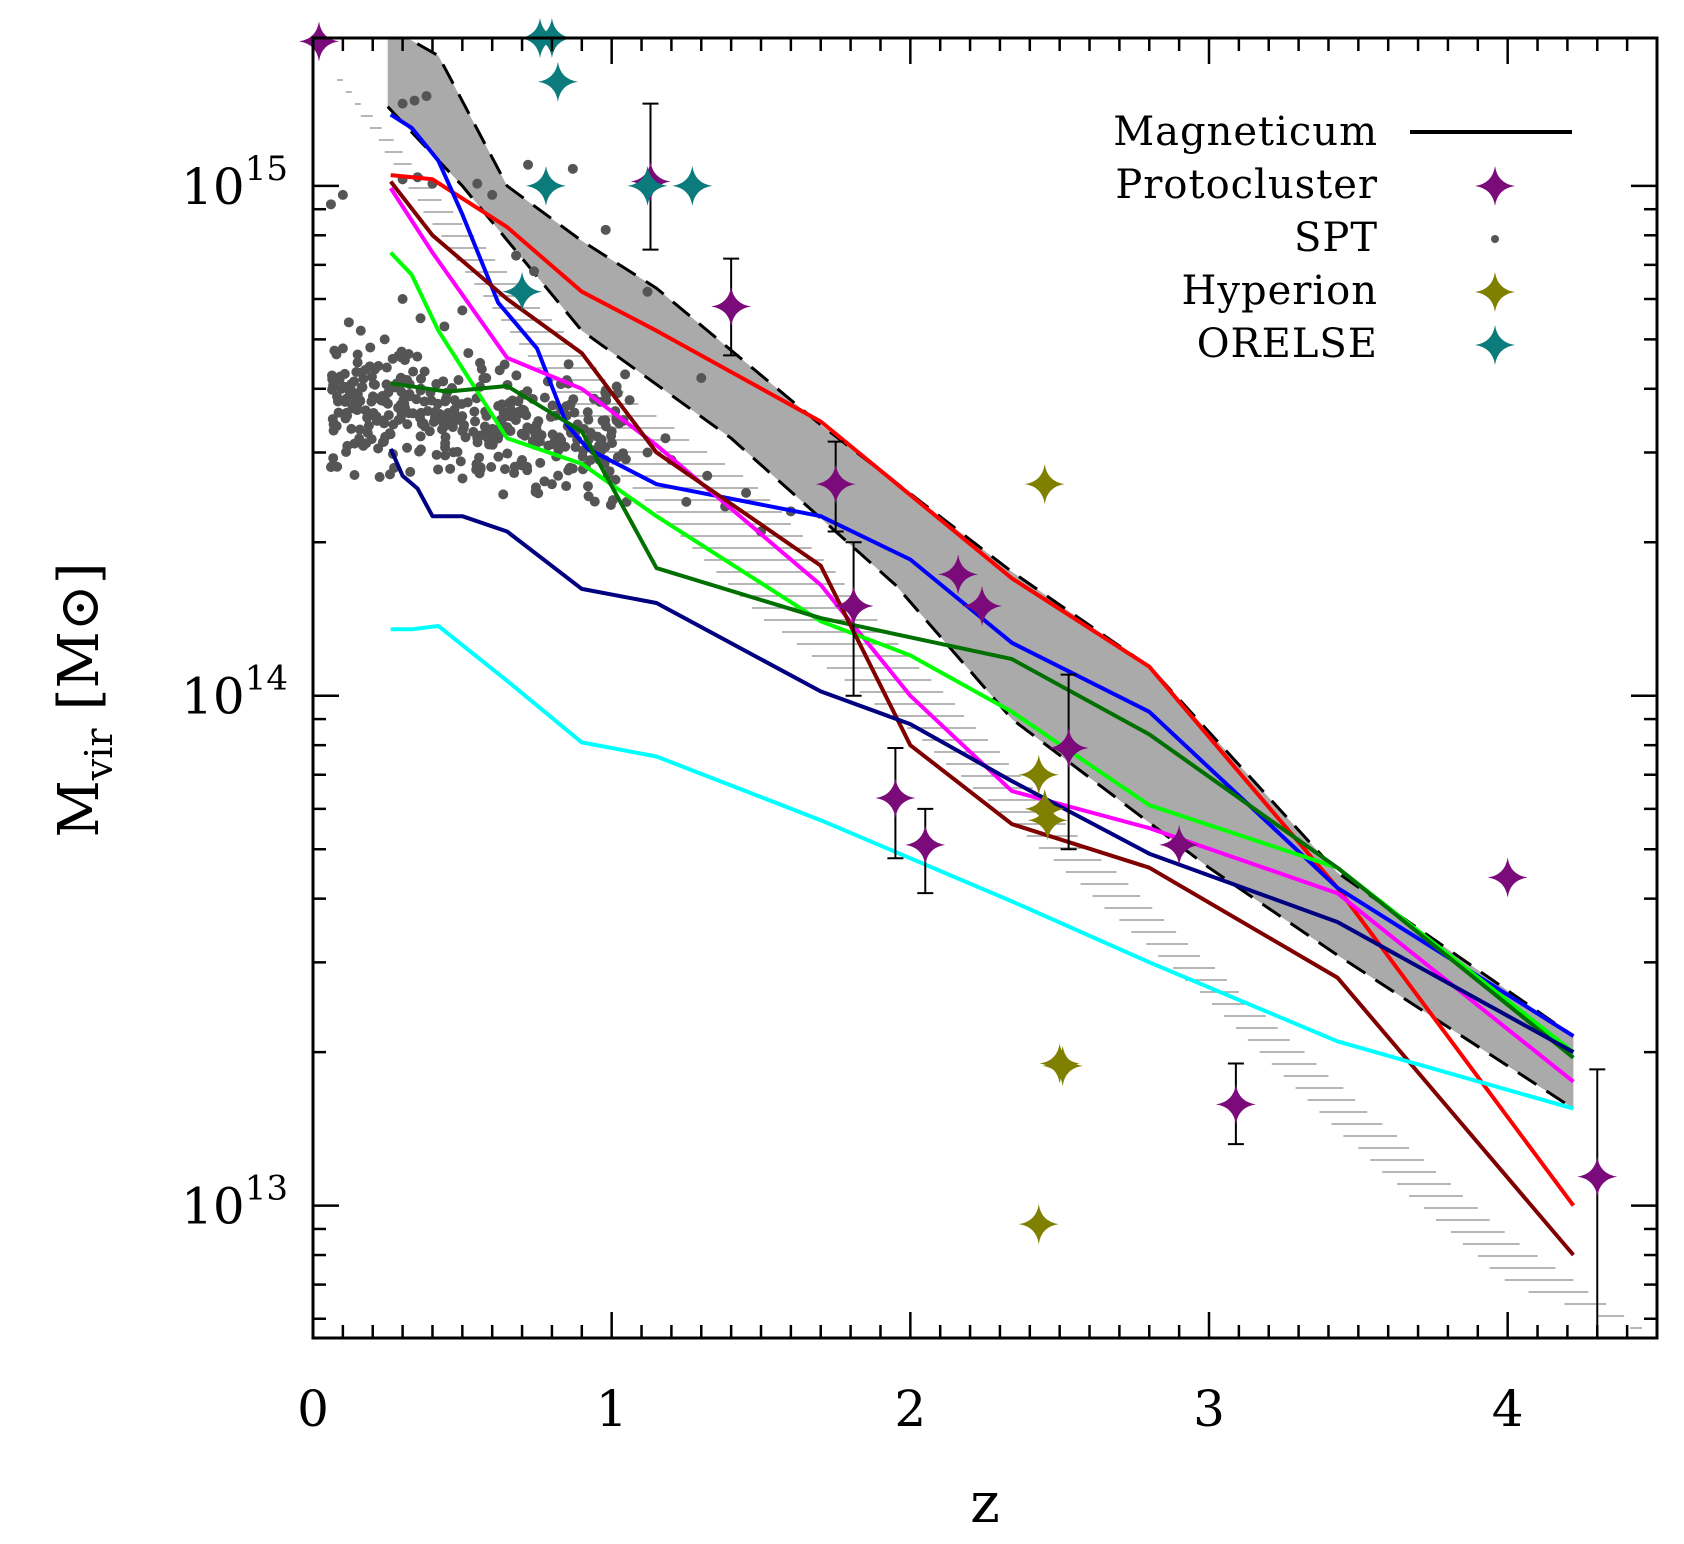 The image size is (1684, 1544). I want to click on hyperion-star, so click(1047, 820).